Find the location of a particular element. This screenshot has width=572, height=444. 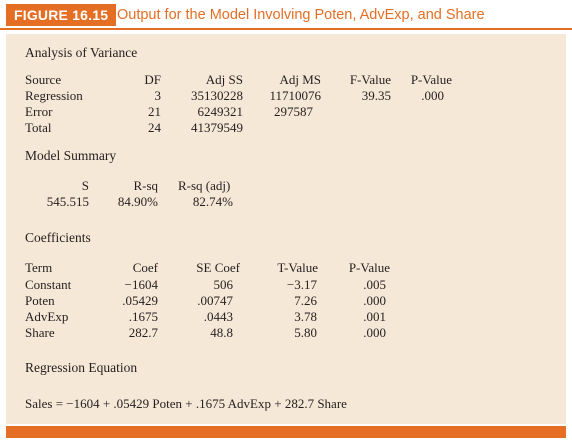

anova-adj-ss: 6249321 is located at coordinates (220, 111).